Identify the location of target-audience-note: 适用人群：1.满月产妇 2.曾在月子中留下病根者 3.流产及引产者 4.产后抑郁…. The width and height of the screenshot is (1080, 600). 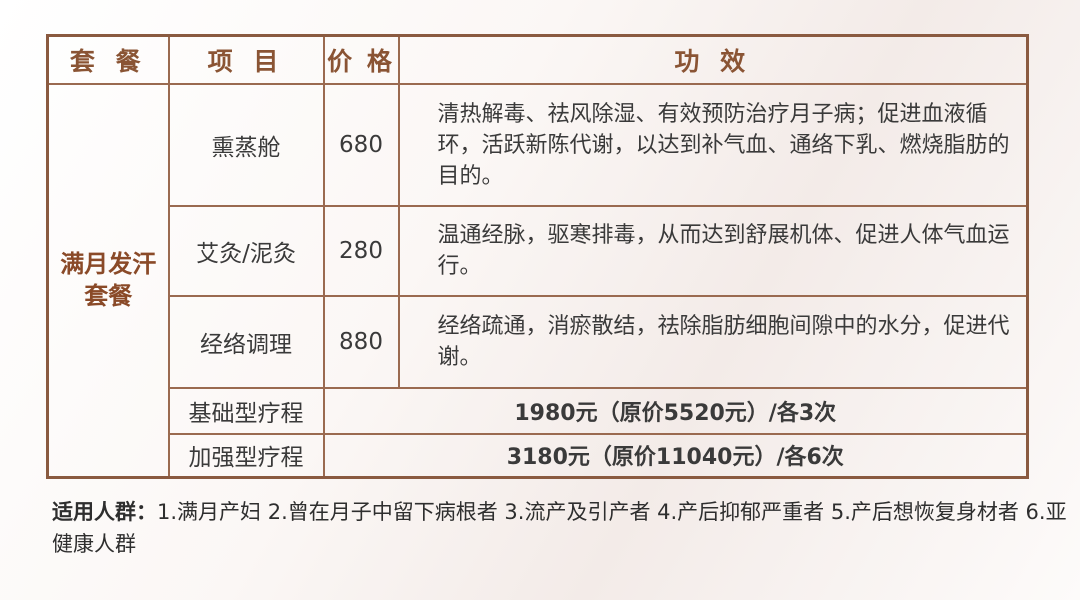
(566, 528).